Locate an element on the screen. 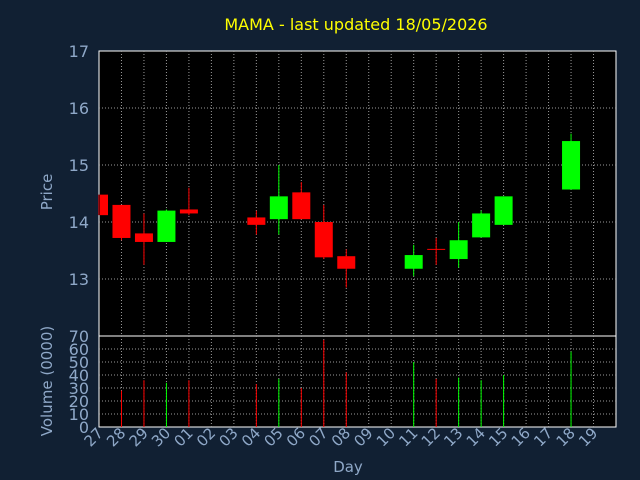  volume-axis-label: Volume (0000) is located at coordinates (47, 381).